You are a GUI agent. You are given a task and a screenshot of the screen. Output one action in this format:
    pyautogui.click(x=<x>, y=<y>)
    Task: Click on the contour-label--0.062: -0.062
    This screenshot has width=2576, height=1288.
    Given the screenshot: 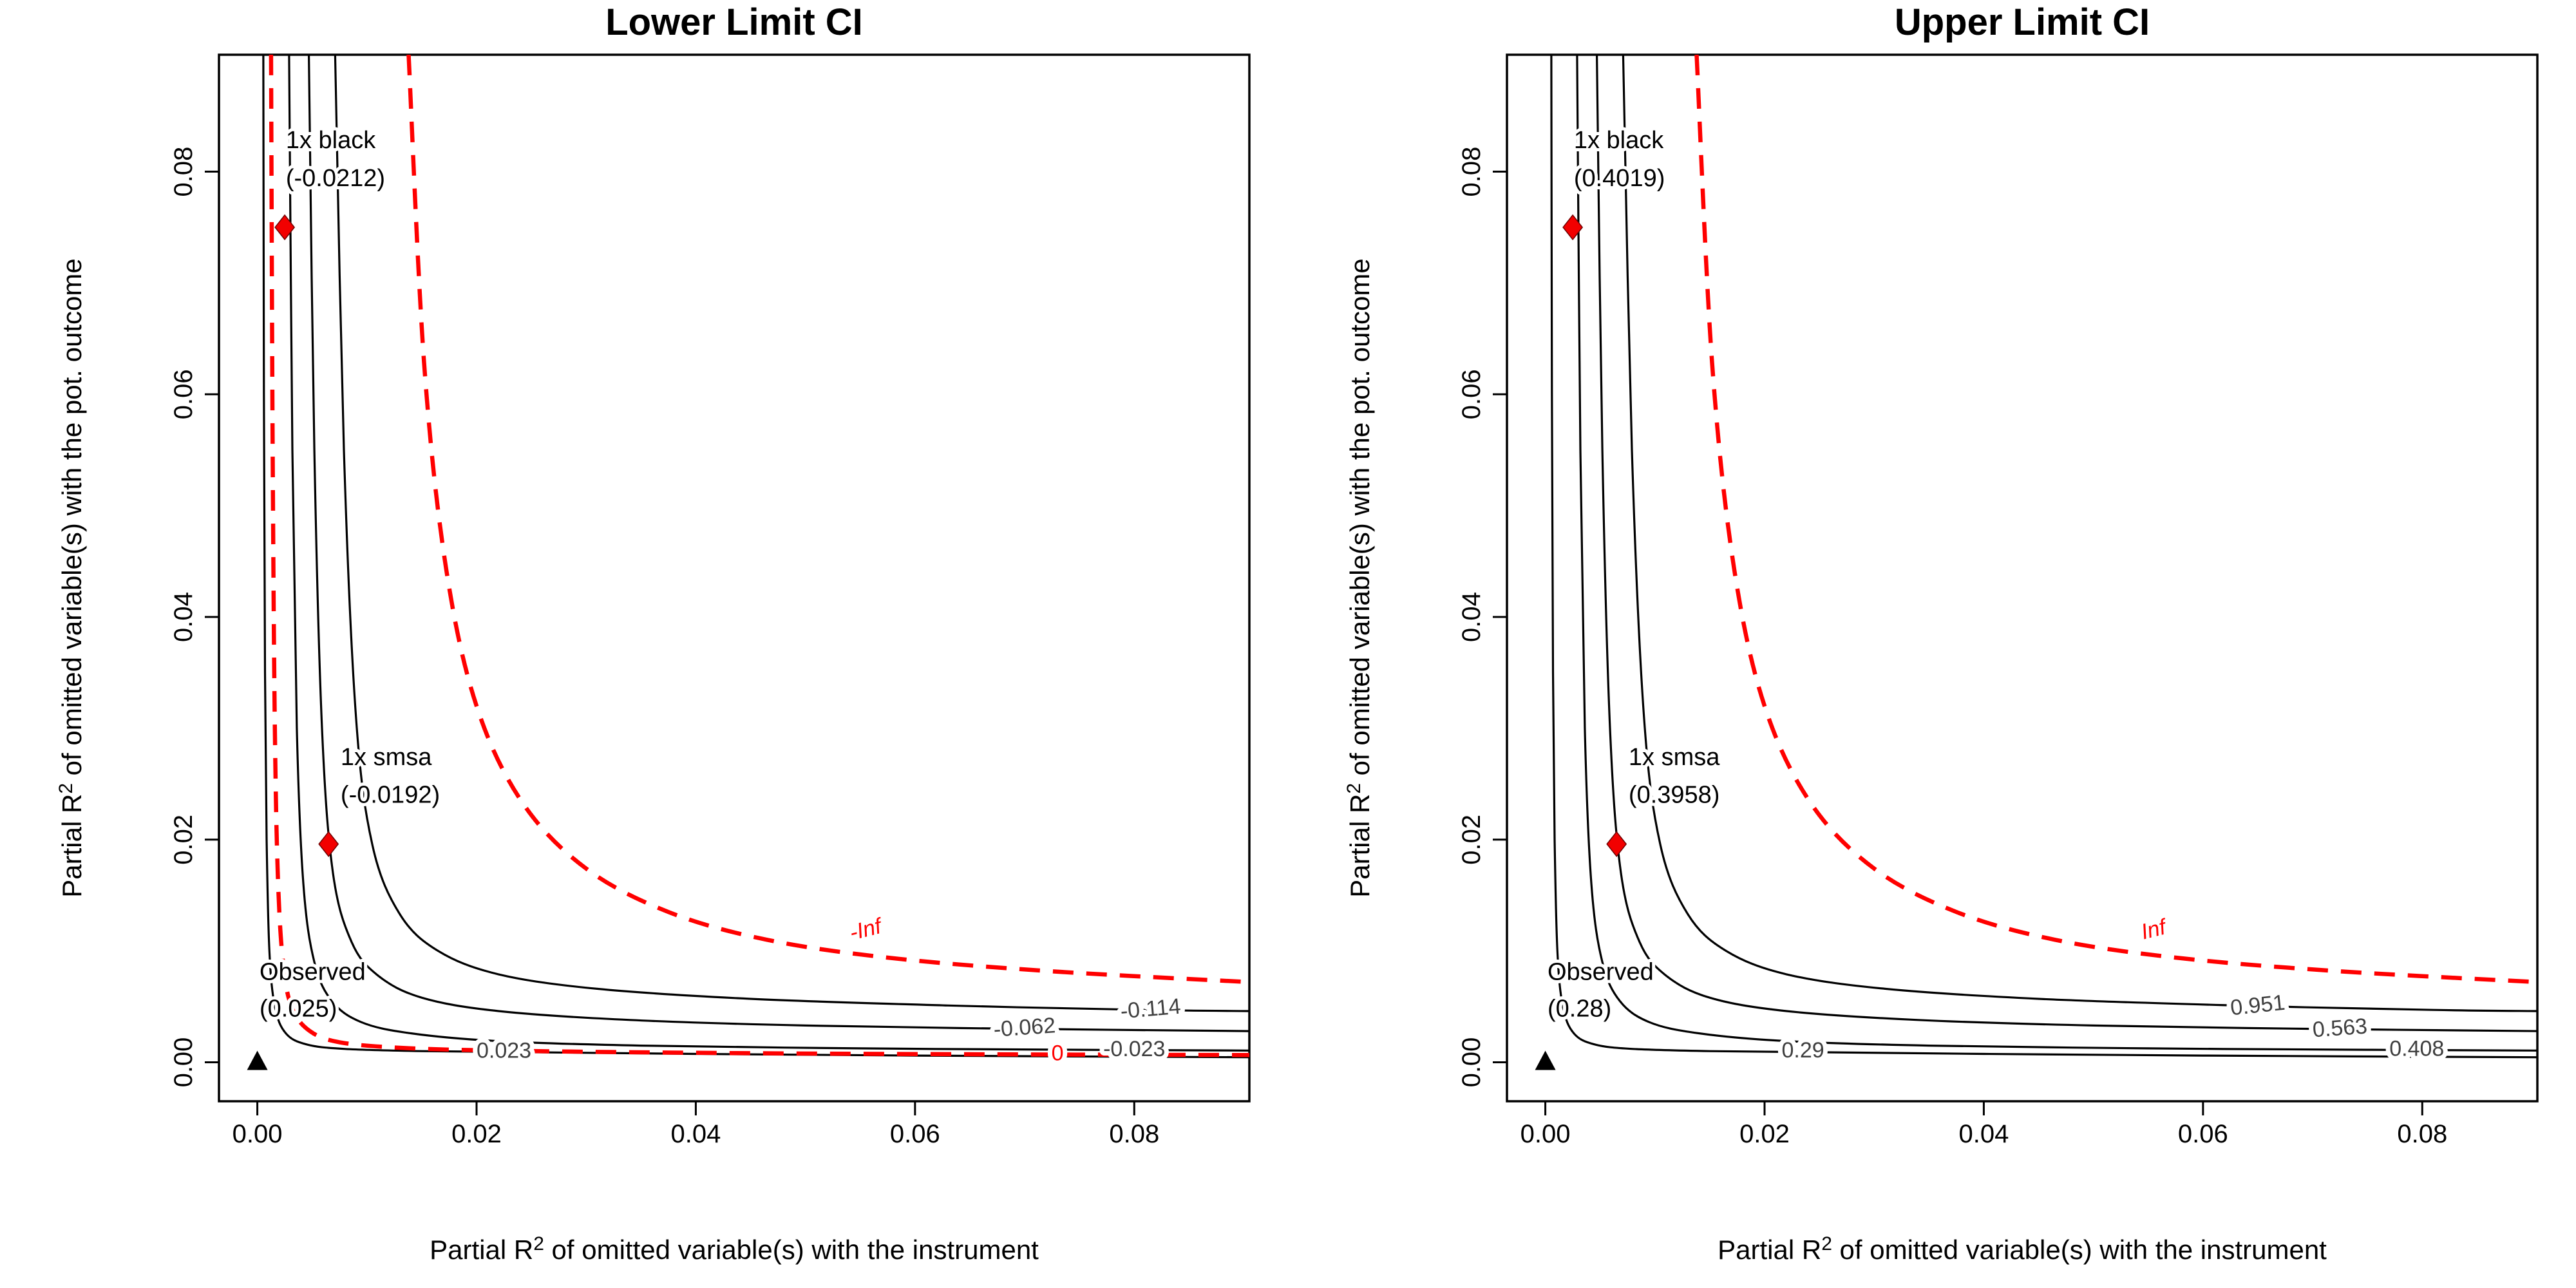 What is the action you would take?
    pyautogui.click(x=1025, y=1027)
    